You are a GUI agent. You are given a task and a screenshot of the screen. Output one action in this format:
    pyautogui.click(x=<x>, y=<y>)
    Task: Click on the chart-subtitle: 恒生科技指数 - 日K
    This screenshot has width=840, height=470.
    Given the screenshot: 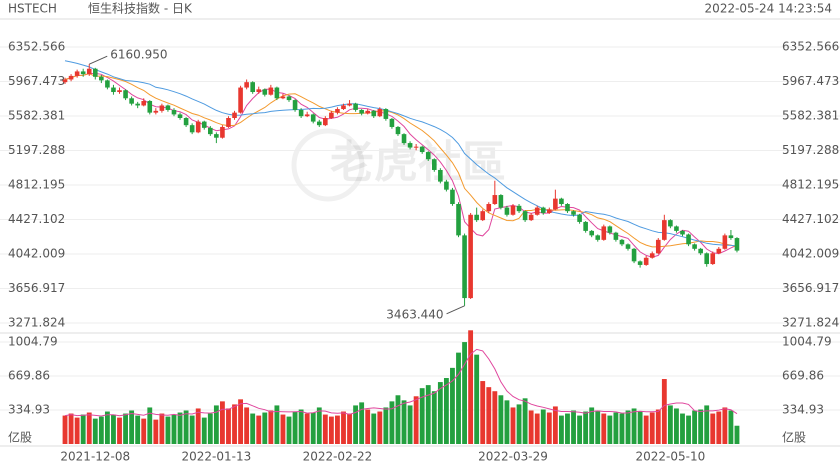 What is the action you would take?
    pyautogui.click(x=140, y=8)
    